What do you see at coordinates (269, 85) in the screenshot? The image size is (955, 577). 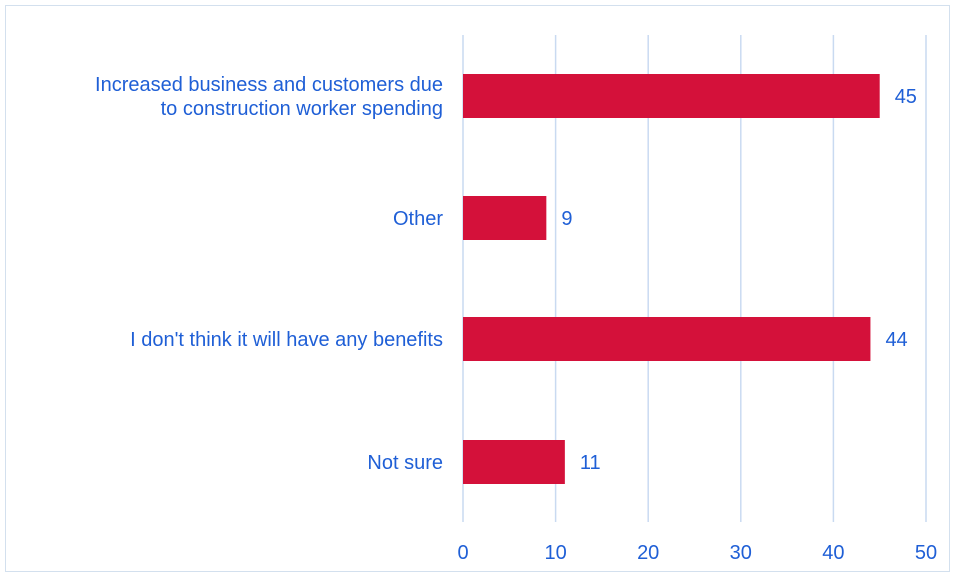 I see `category-label: Increased business and customers due` at bounding box center [269, 85].